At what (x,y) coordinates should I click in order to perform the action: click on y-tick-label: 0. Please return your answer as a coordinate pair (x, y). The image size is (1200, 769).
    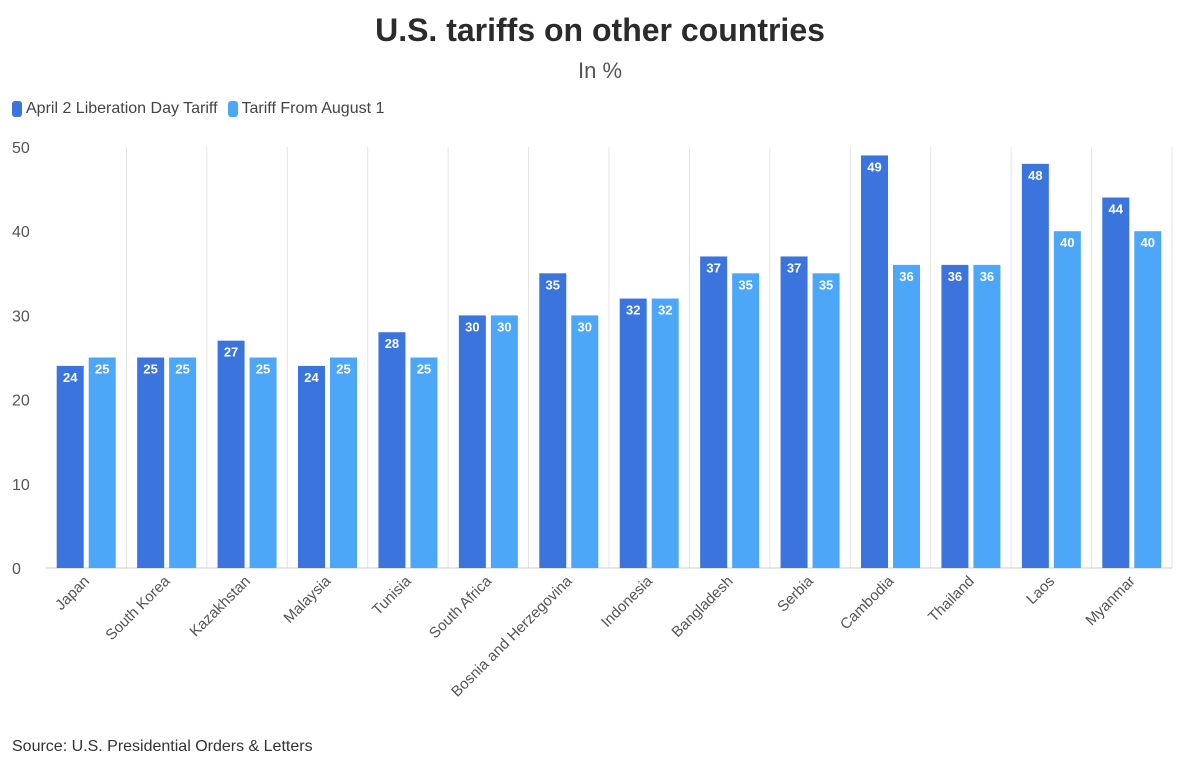
    Looking at the image, I should click on (16, 569).